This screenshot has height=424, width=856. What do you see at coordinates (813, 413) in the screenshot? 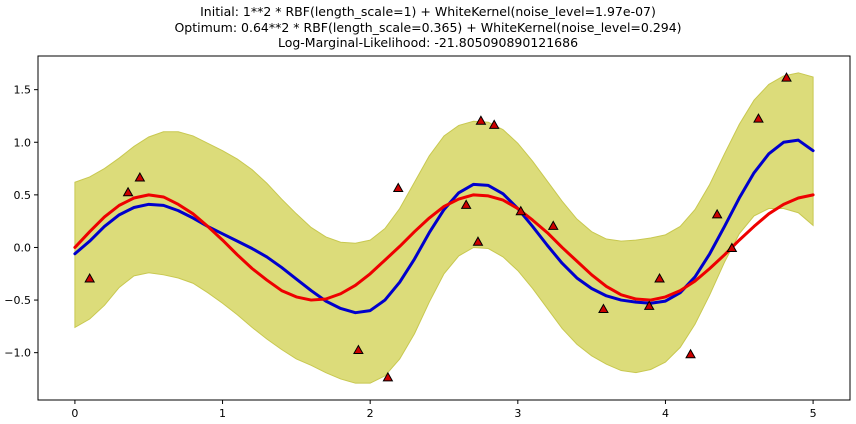
I see `x-tick-label: 5` at bounding box center [813, 413].